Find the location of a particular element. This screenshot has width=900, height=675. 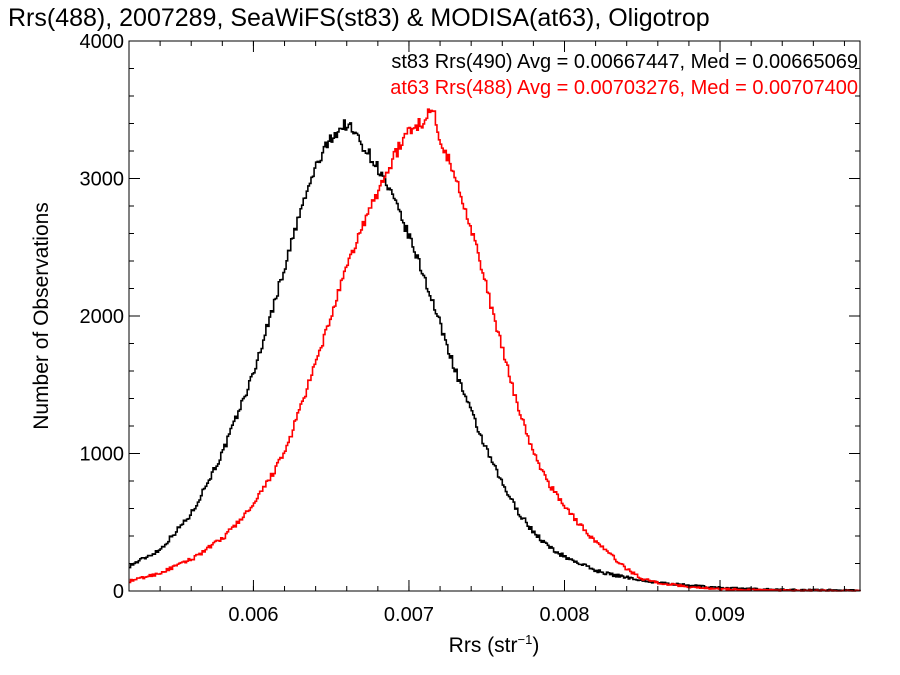

y-tick-label: 1000 is located at coordinates (102, 455).